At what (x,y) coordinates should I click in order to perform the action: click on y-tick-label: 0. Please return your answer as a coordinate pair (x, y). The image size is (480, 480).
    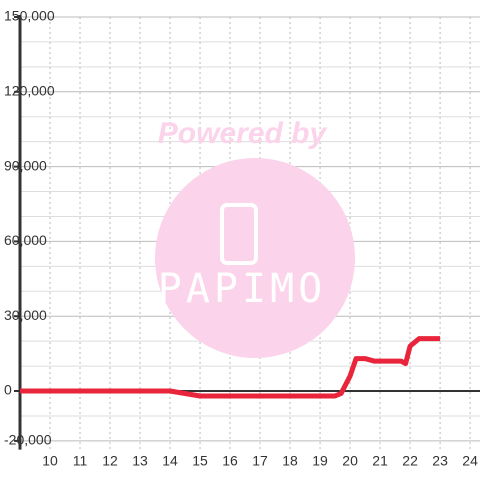
    Looking at the image, I should click on (8, 390).